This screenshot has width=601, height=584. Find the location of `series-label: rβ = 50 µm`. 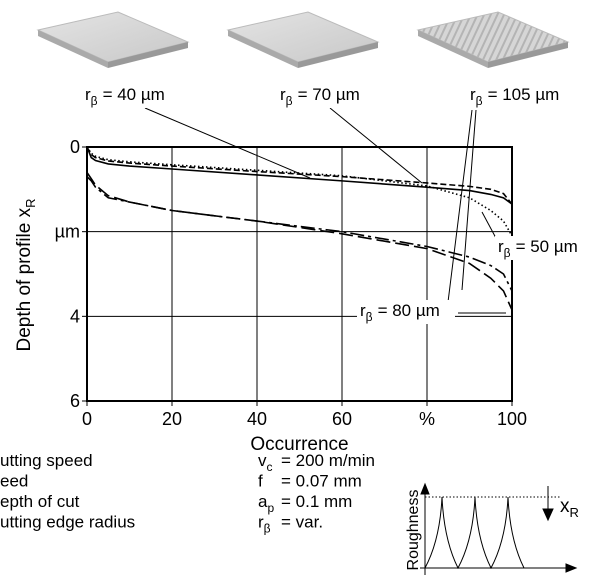

series-label: rβ = 50 µm is located at coordinates (538, 248).